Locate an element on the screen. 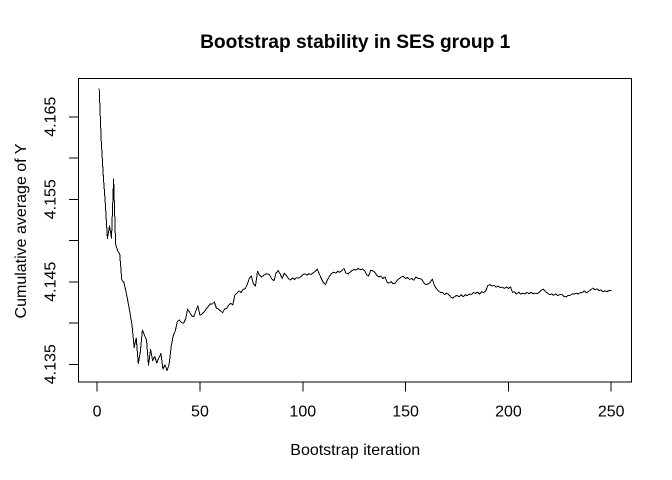 Image resolution: width=672 pixels, height=480 pixels. svg-text: 4.145 is located at coordinates (50, 282).